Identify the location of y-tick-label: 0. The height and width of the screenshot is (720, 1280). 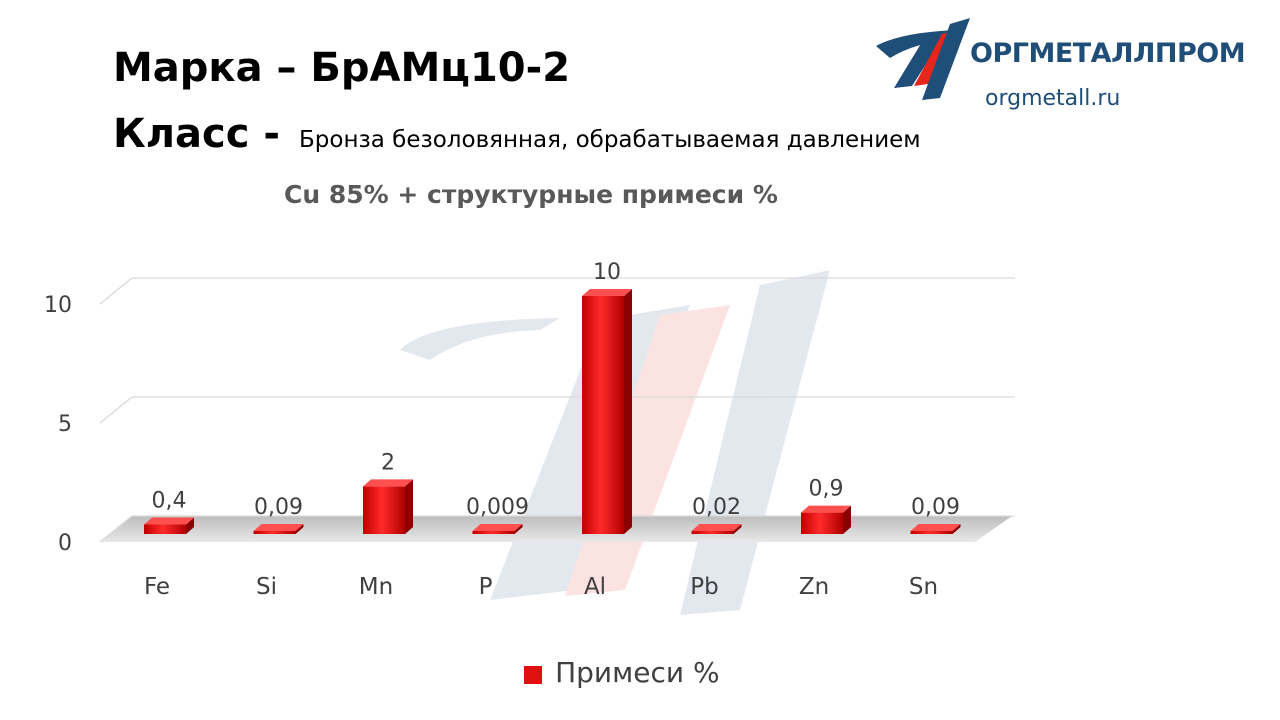
(65, 543).